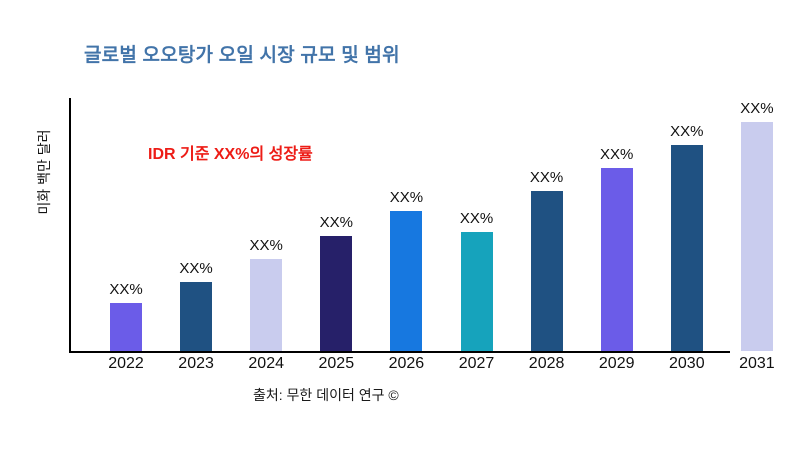  Describe the element at coordinates (196, 363) in the screenshot. I see `x-tick-label-2023: 2023` at that location.